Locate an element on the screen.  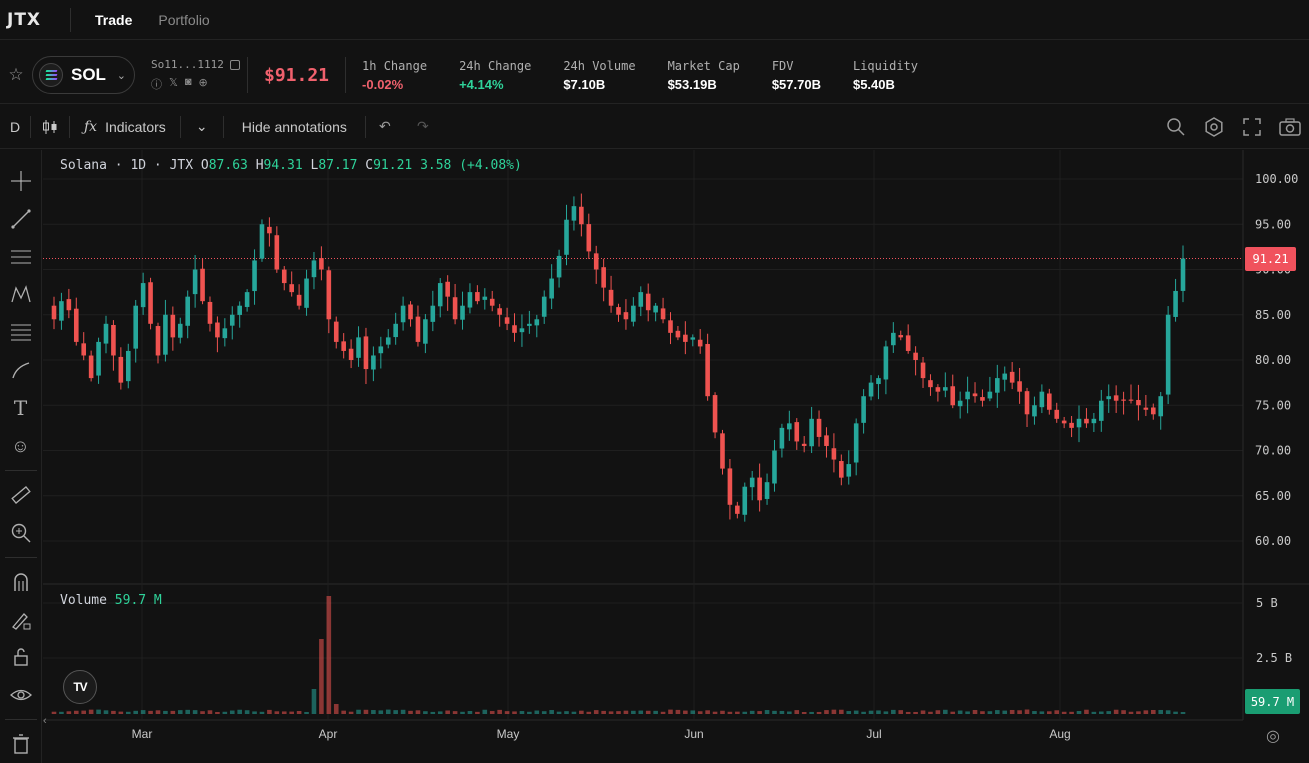
time-tick-label: Apr is located at coordinates (328, 734).